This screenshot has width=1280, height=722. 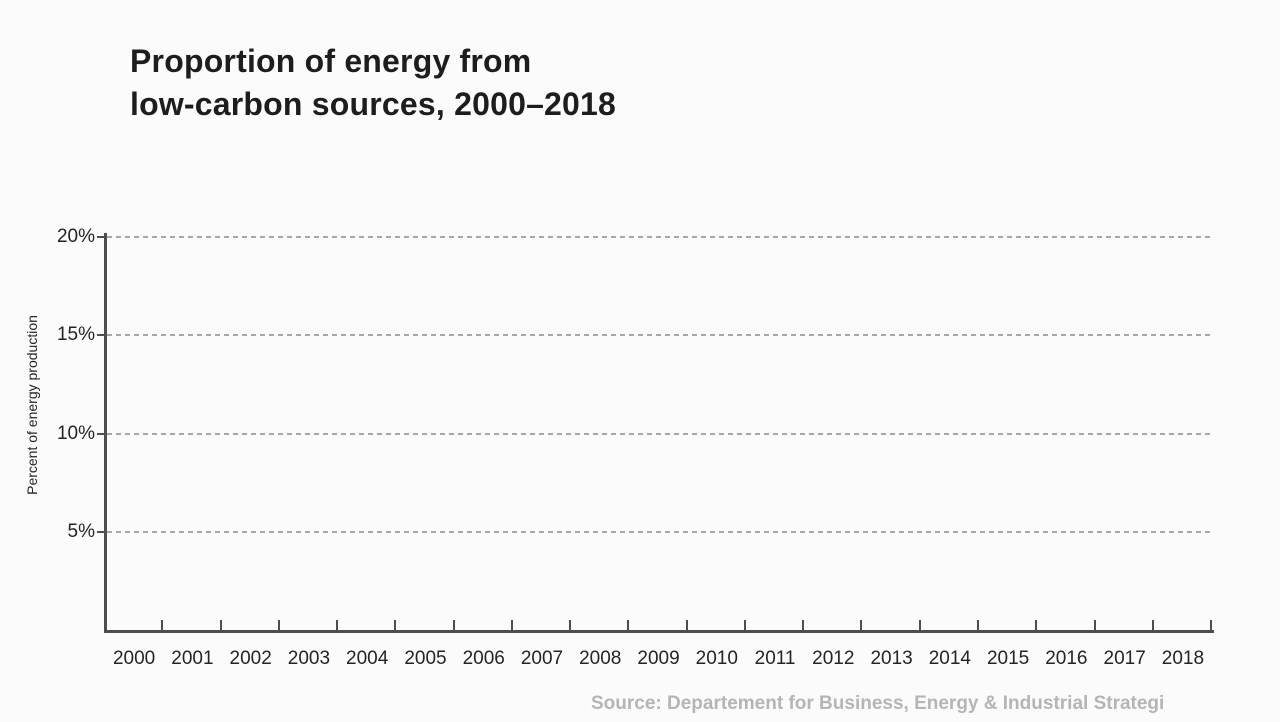 I want to click on x-axis-ticks, so click(x=659, y=625).